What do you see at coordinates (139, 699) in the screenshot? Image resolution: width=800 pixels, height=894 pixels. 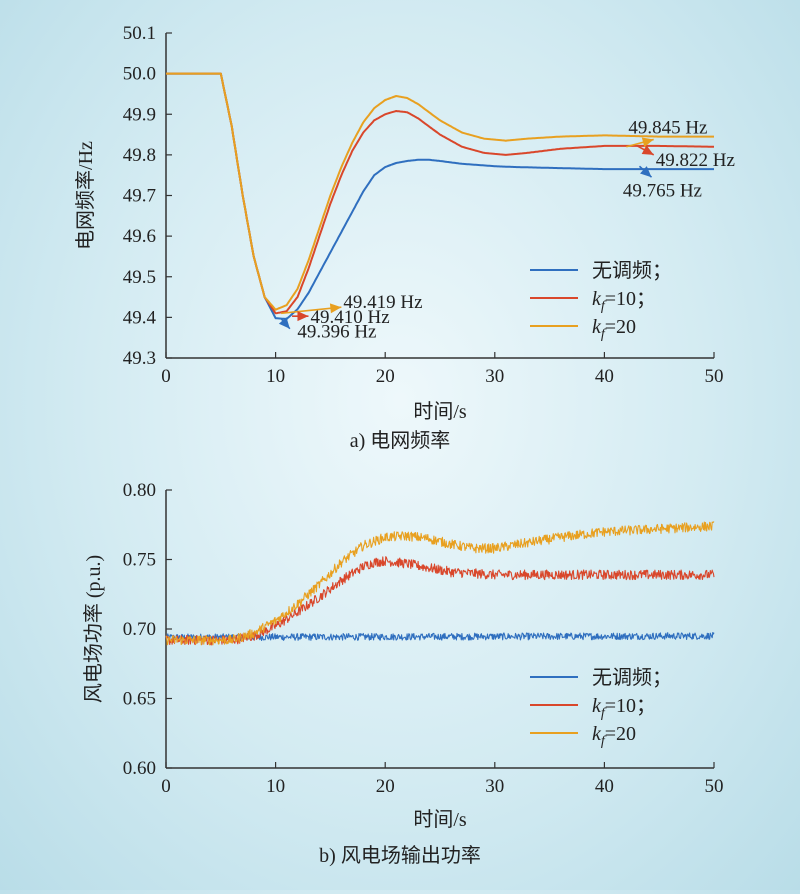 I see `y-tick-label: 0.65` at bounding box center [139, 699].